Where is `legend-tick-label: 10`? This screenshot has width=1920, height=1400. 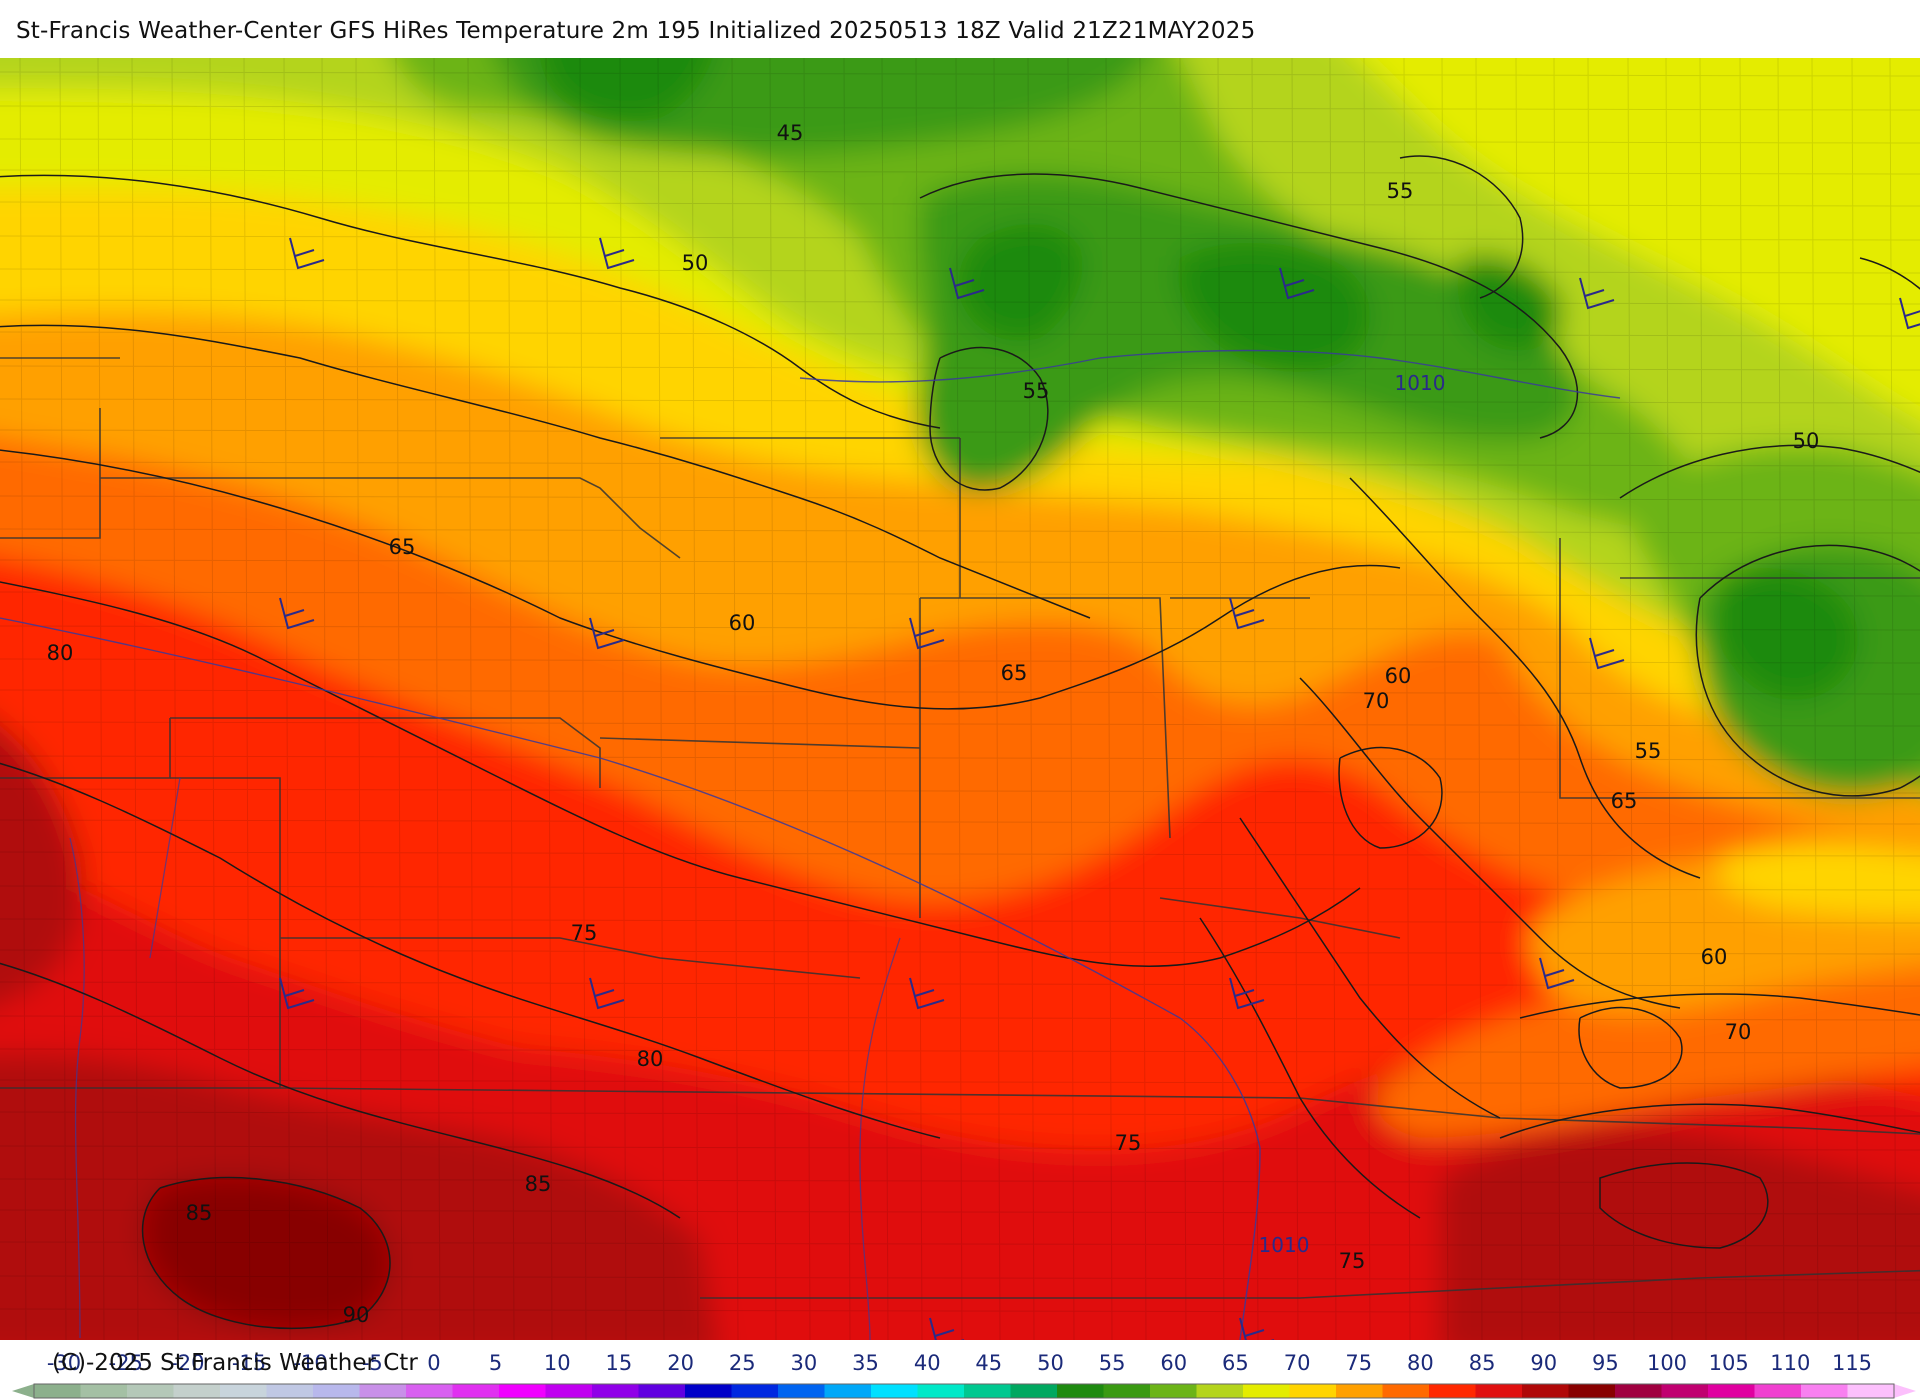 legend-tick-label: 10 is located at coordinates (557, 1363).